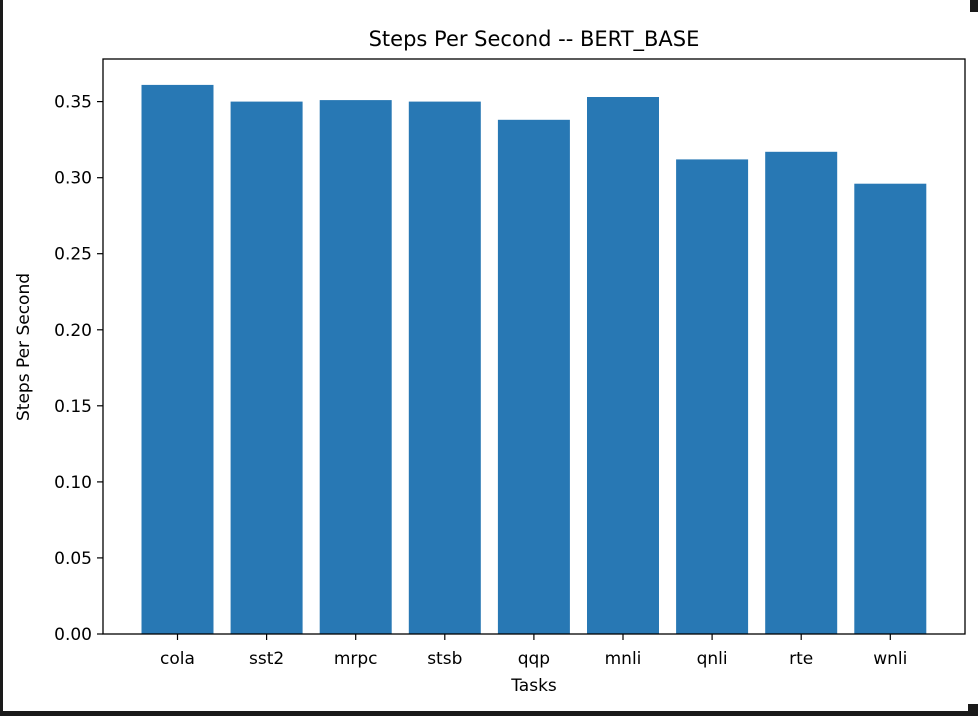 The width and height of the screenshot is (978, 716). I want to click on x-tick-label-wnli: wnli, so click(890, 659).